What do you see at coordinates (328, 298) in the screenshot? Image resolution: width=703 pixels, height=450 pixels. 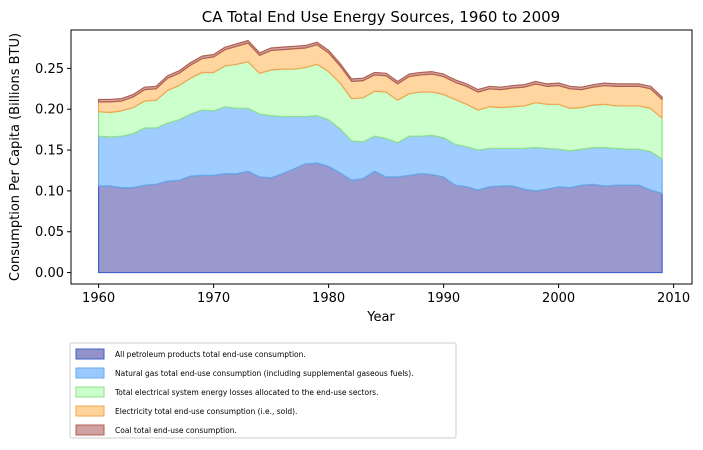 I see `x-tick-label: 1980` at bounding box center [328, 298].